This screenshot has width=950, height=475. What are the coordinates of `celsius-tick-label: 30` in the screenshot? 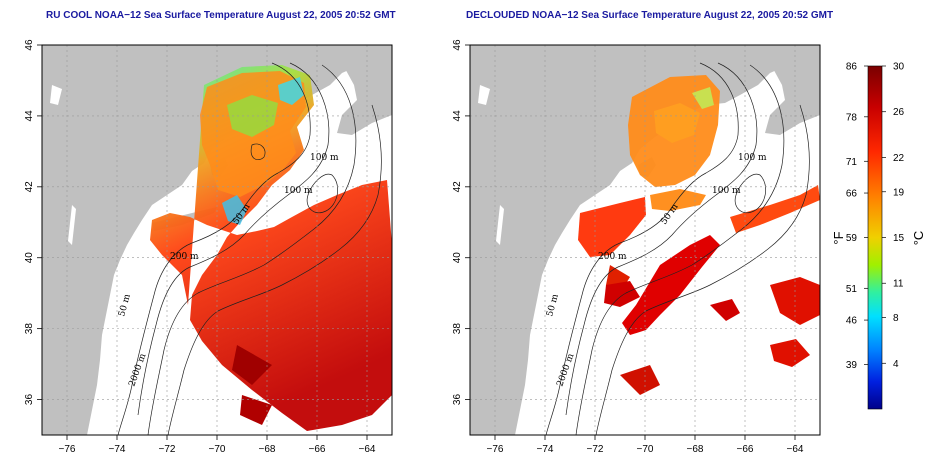 It's located at (899, 67).